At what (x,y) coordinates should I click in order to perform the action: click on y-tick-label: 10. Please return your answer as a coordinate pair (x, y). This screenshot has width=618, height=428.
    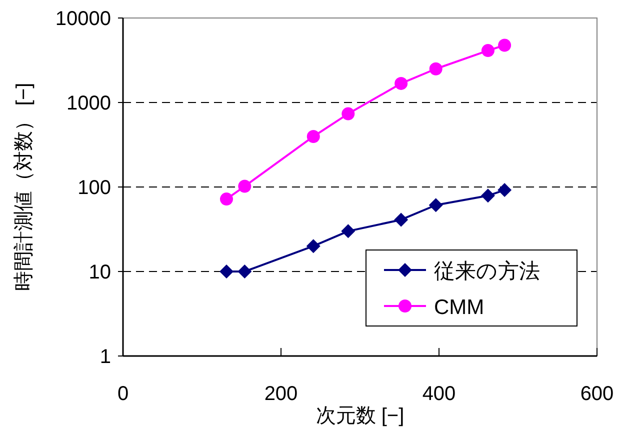
    Looking at the image, I should click on (99, 273).